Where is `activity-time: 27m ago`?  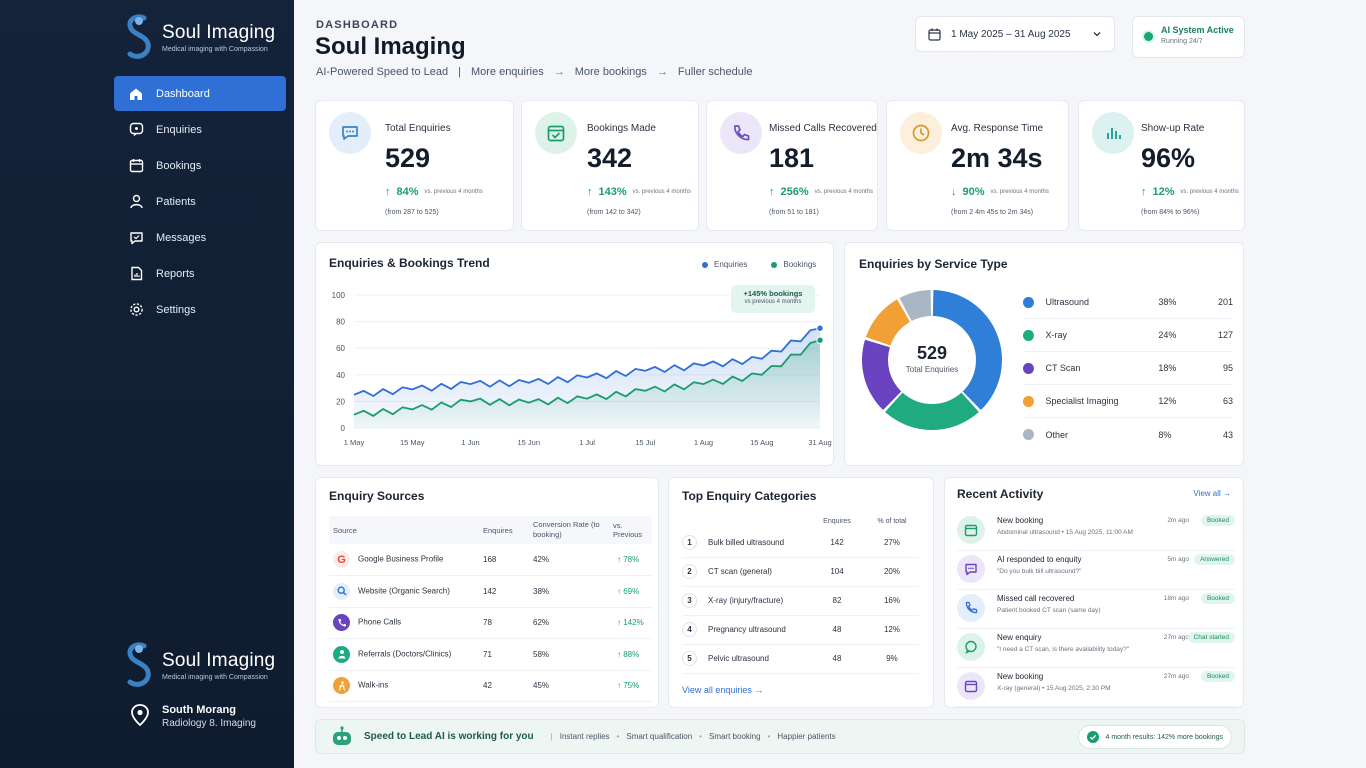
activity-time: 27m ago is located at coordinates (1176, 676).